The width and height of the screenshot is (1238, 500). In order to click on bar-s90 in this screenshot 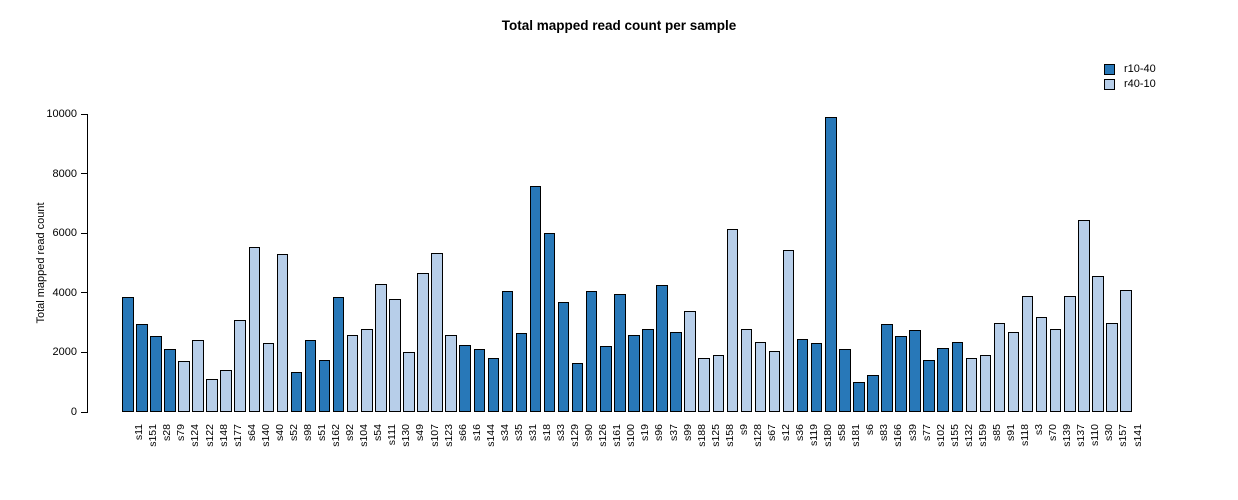, I will do `click(577, 387)`.